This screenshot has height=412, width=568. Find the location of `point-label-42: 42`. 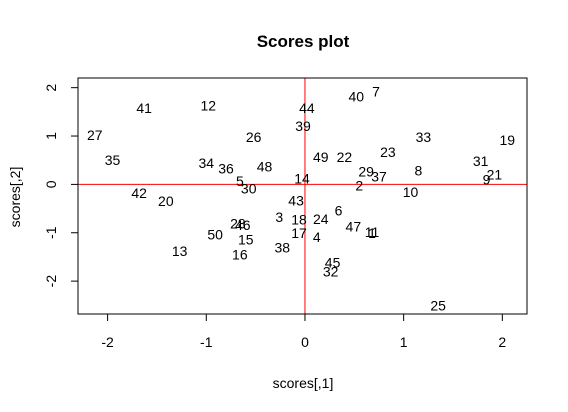

point-label-42: 42 is located at coordinates (139, 193).